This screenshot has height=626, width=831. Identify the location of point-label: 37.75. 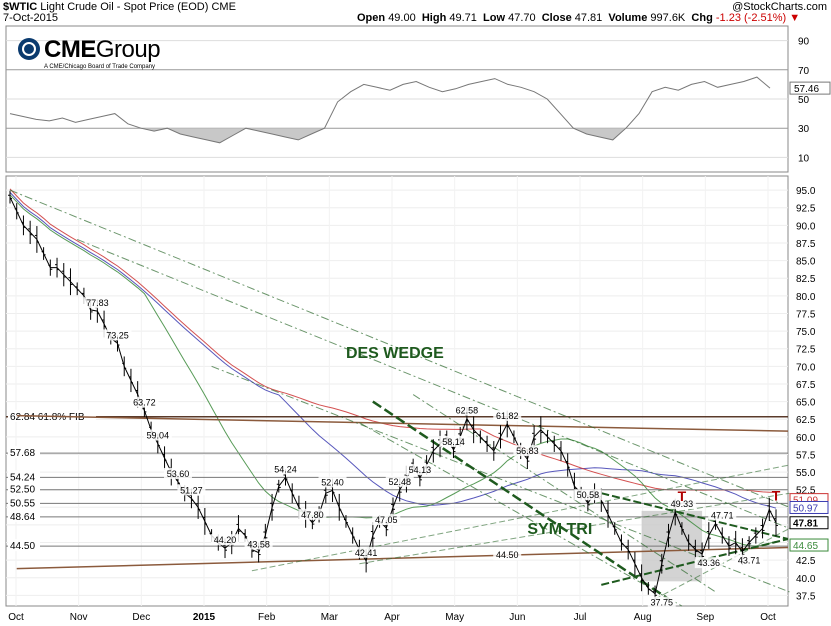
(662, 603).